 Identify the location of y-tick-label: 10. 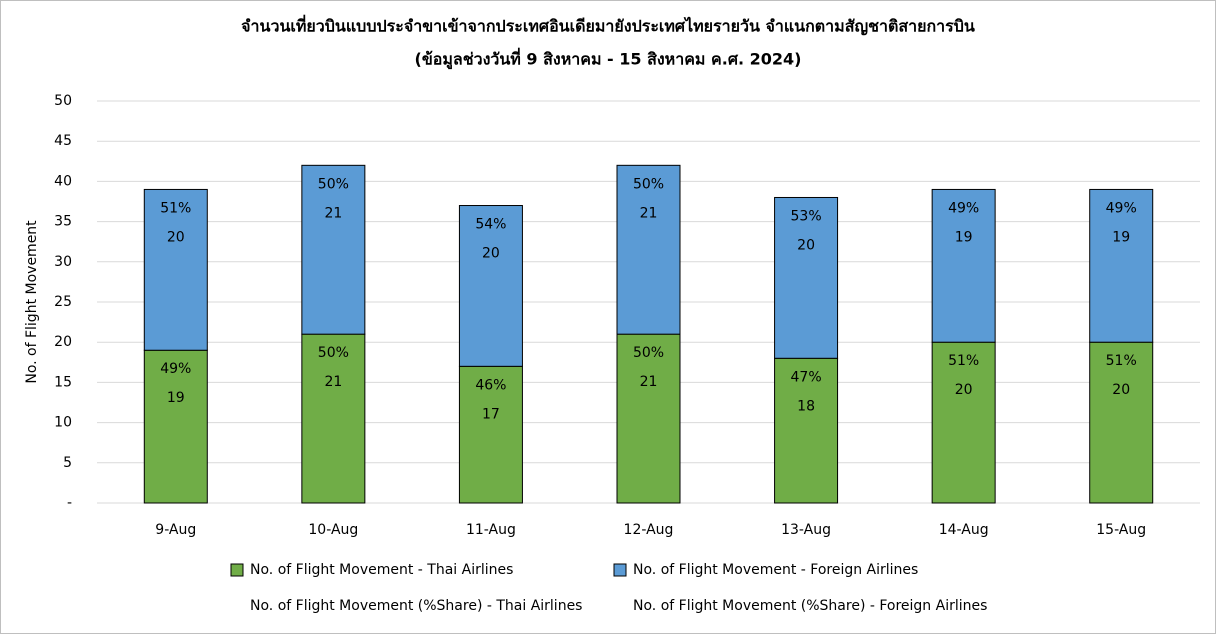
(63, 423).